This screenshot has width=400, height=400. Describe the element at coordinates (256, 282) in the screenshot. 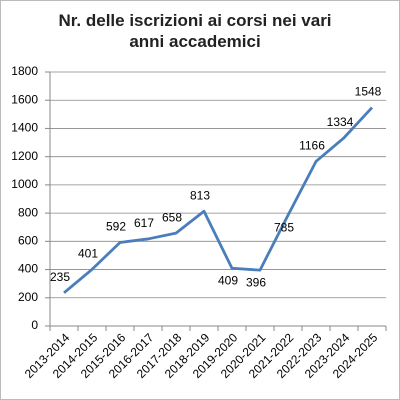

I see `data-label: 396` at that location.